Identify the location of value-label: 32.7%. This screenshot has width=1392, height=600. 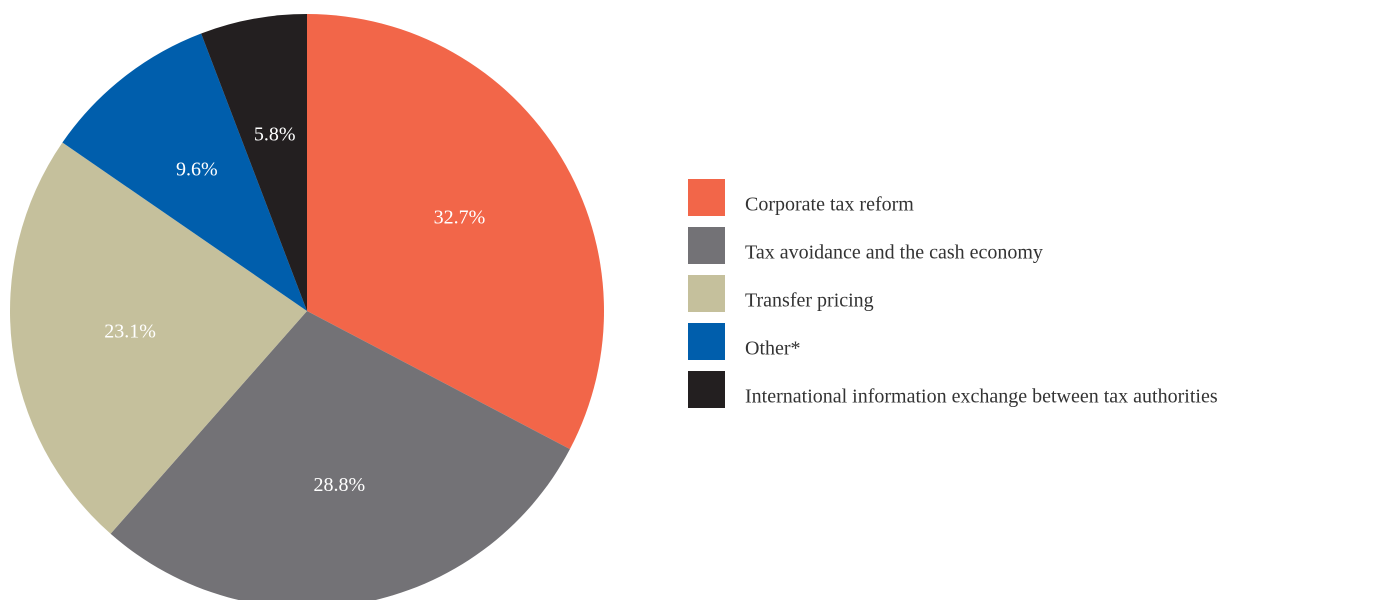
(460, 217).